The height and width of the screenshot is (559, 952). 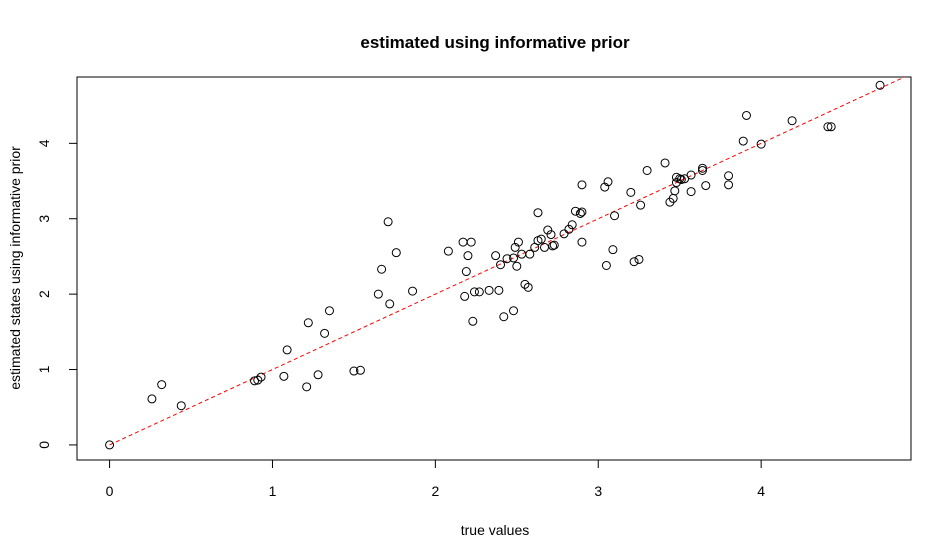 What do you see at coordinates (435, 491) in the screenshot?
I see `x-tick-label: 2` at bounding box center [435, 491].